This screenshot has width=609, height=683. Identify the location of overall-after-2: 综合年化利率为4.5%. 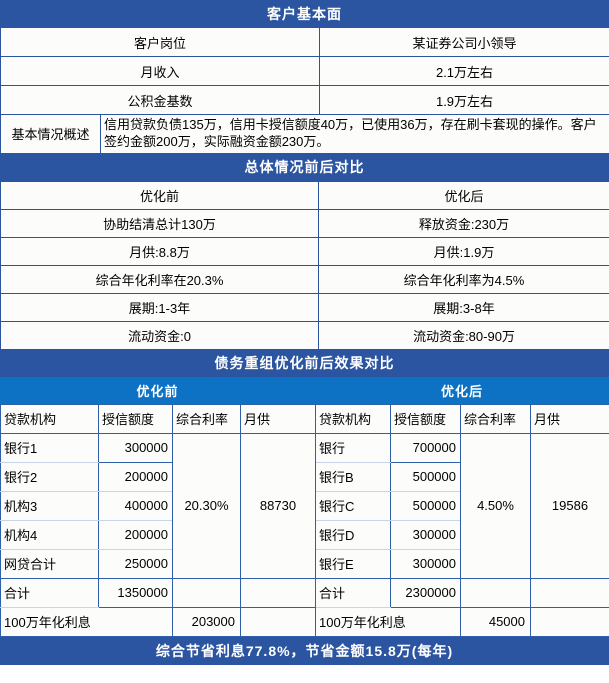
(463, 279).